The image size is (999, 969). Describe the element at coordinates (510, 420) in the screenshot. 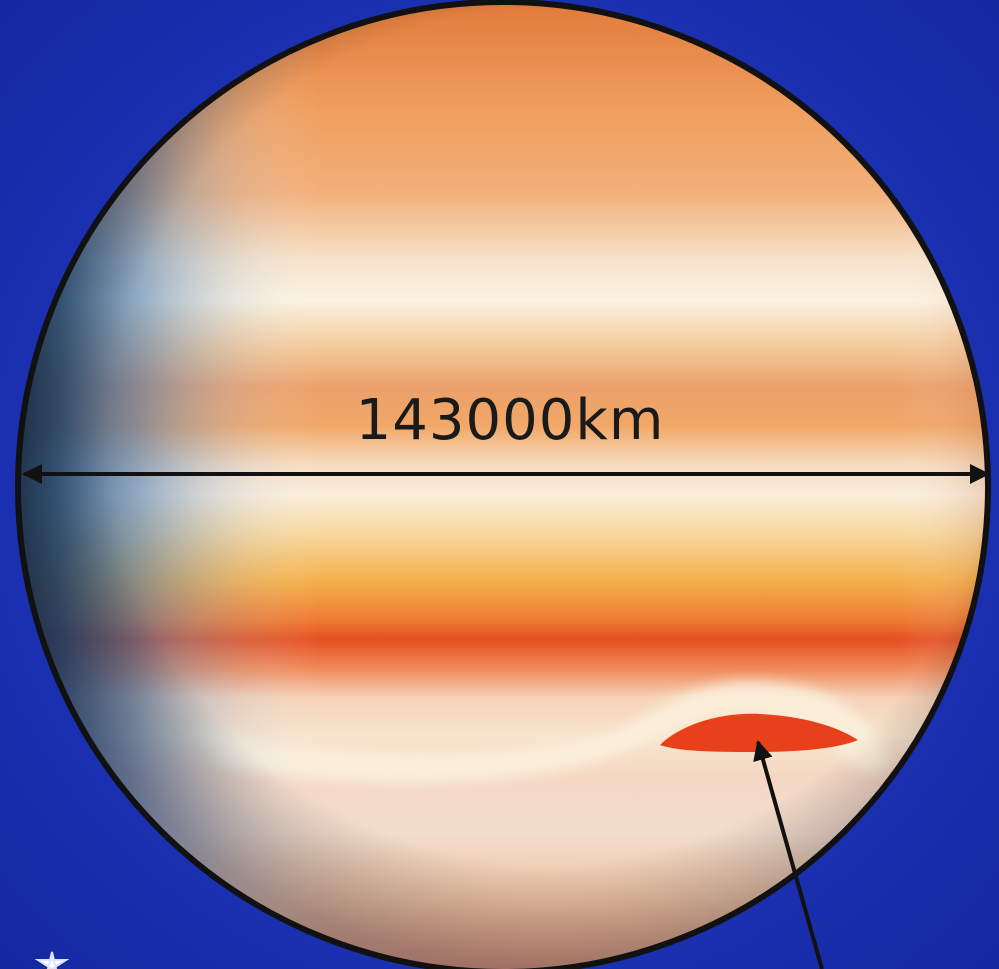

I see `diameter-label: 143000km` at that location.